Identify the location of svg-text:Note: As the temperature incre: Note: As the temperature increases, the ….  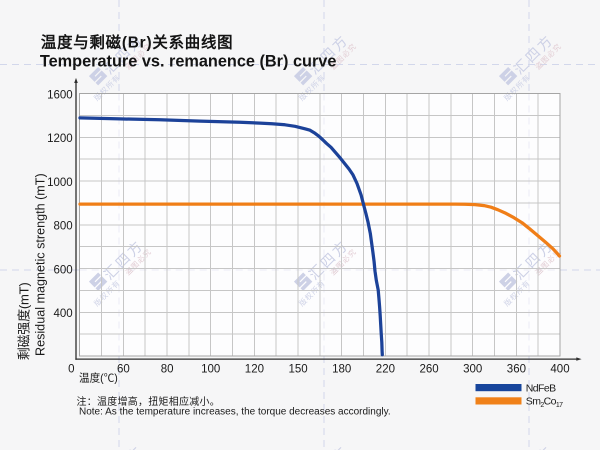
(235, 412).